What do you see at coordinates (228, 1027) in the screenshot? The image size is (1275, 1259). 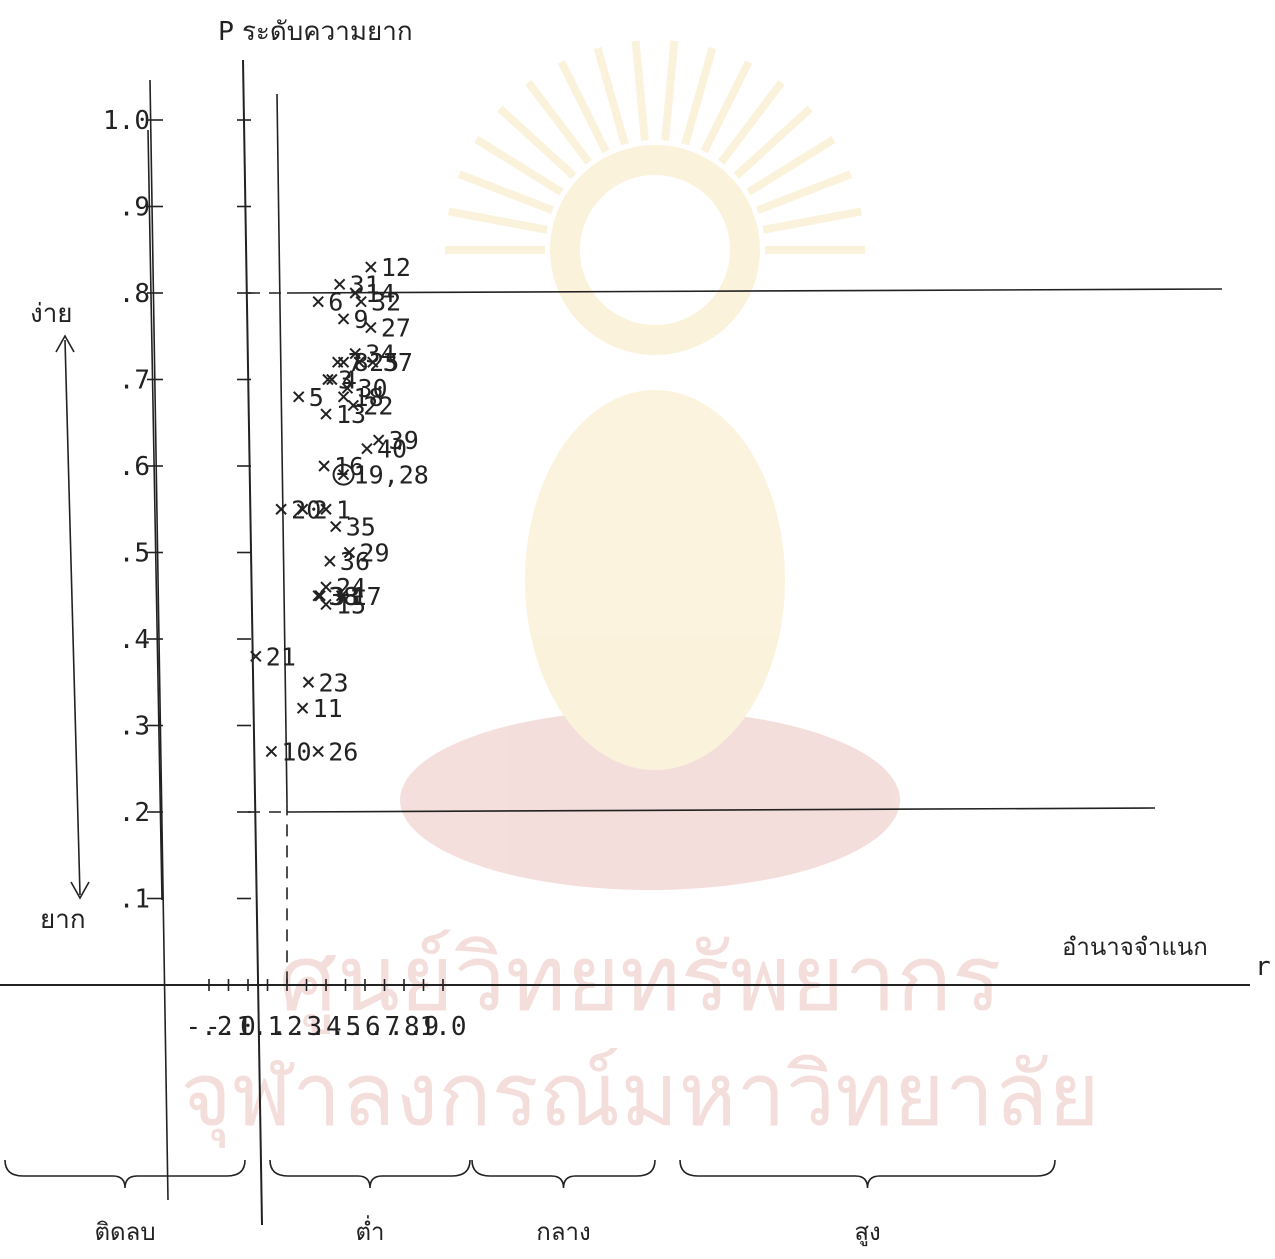 I see `x-tick-label: -.1` at bounding box center [228, 1027].